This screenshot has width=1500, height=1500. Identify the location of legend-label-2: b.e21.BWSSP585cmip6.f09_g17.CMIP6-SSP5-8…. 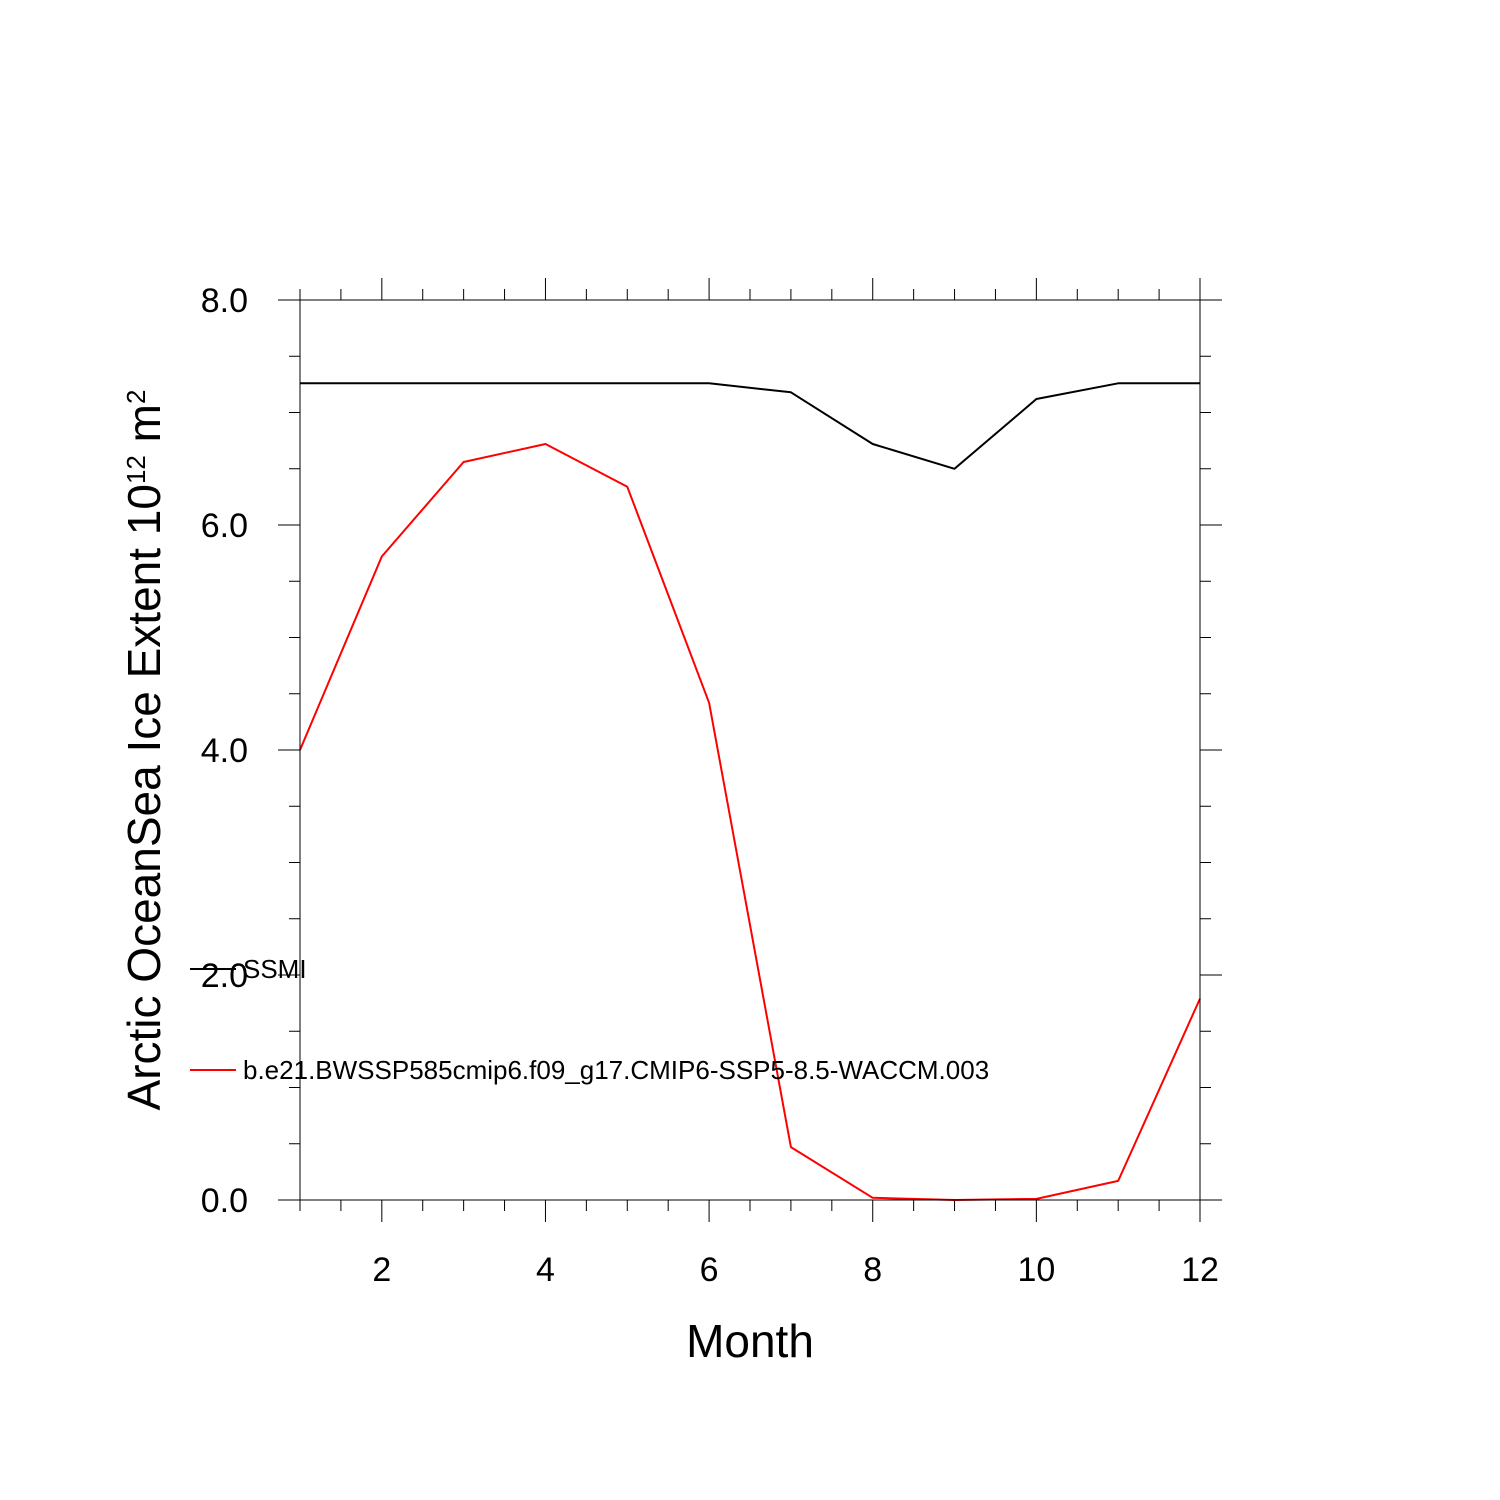
(616, 1070).